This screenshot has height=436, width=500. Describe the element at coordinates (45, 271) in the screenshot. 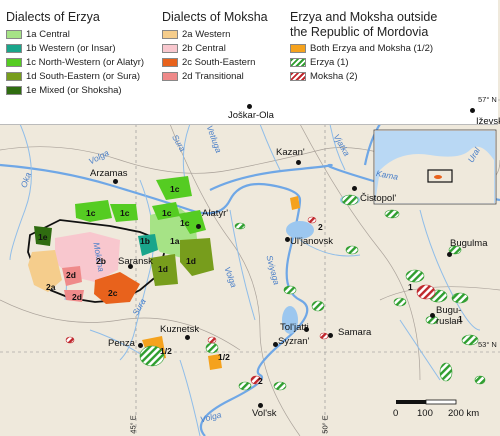

I see `area-2a` at that location.